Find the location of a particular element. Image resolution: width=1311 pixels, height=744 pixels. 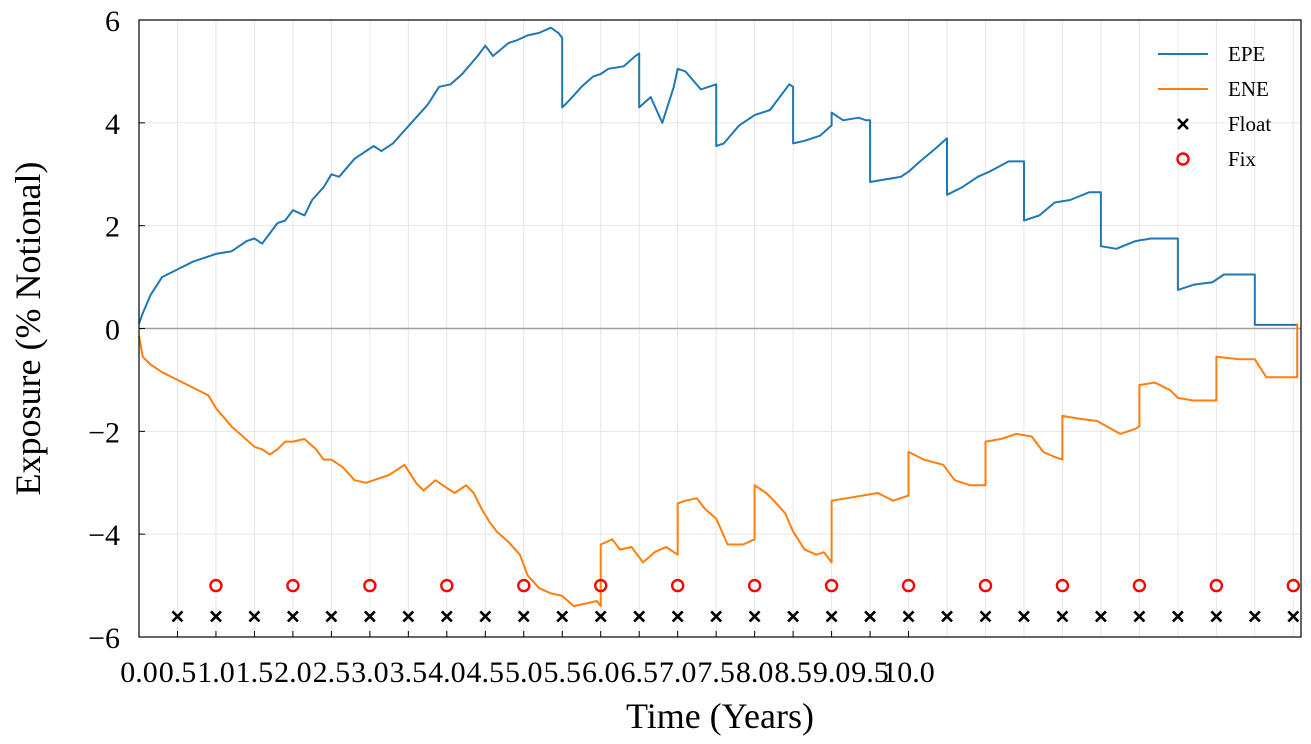

y-tick-label: −6 is located at coordinates (104, 638).